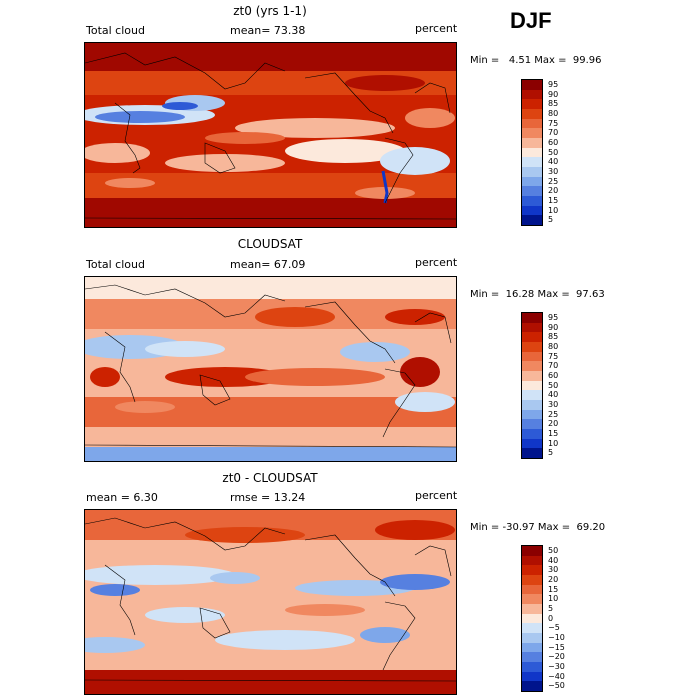 This screenshot has width=700, height=700. I want to click on season-label: DJF, so click(531, 20).